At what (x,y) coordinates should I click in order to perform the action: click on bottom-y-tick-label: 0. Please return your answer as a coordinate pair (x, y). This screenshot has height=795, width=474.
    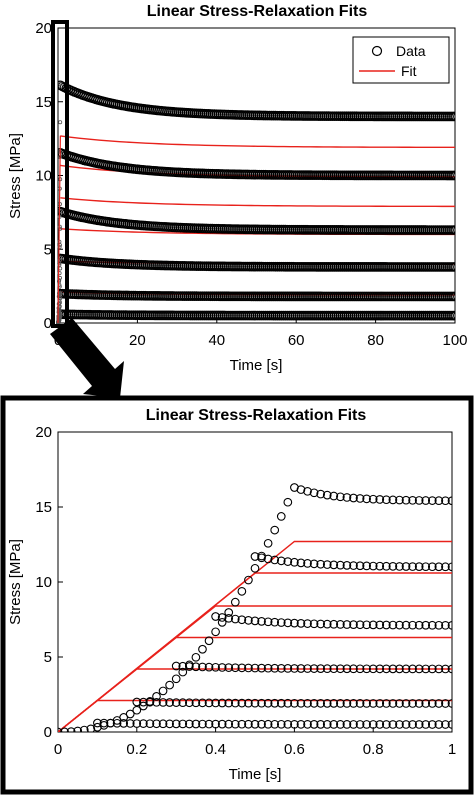
    Looking at the image, I should click on (48, 732).